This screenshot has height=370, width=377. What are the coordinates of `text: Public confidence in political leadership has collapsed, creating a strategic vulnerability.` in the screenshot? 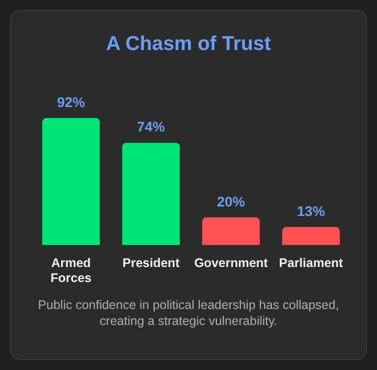 It's located at (188, 313).